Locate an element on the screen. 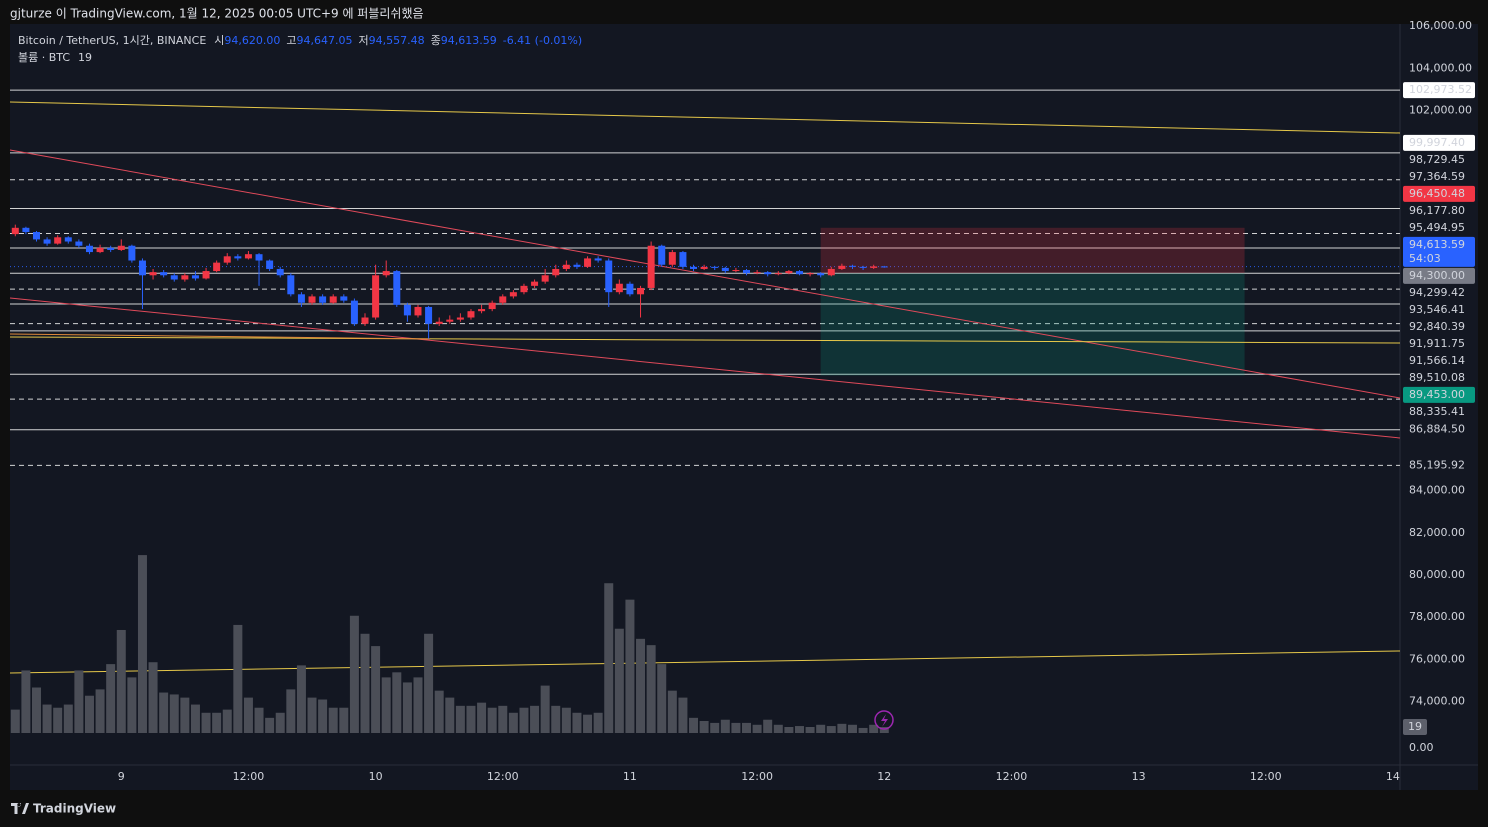  ohlc-value: 94,647.05 is located at coordinates (325, 40).